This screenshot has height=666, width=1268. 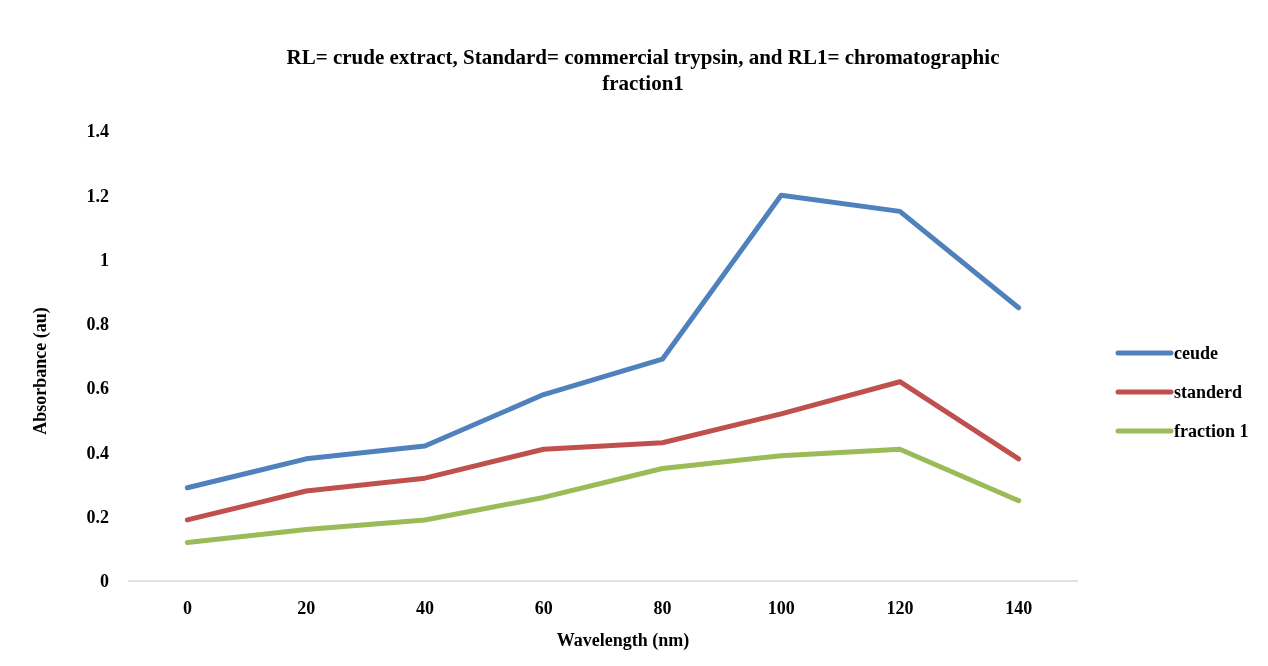 I want to click on legend-label: standerd, so click(x=1208, y=392).